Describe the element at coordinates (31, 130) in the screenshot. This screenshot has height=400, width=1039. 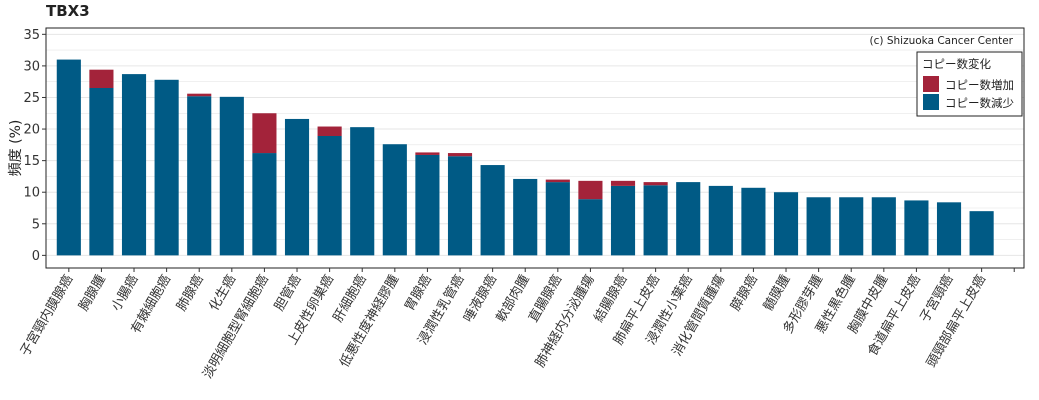
I see `y-tick-label: 20` at that location.